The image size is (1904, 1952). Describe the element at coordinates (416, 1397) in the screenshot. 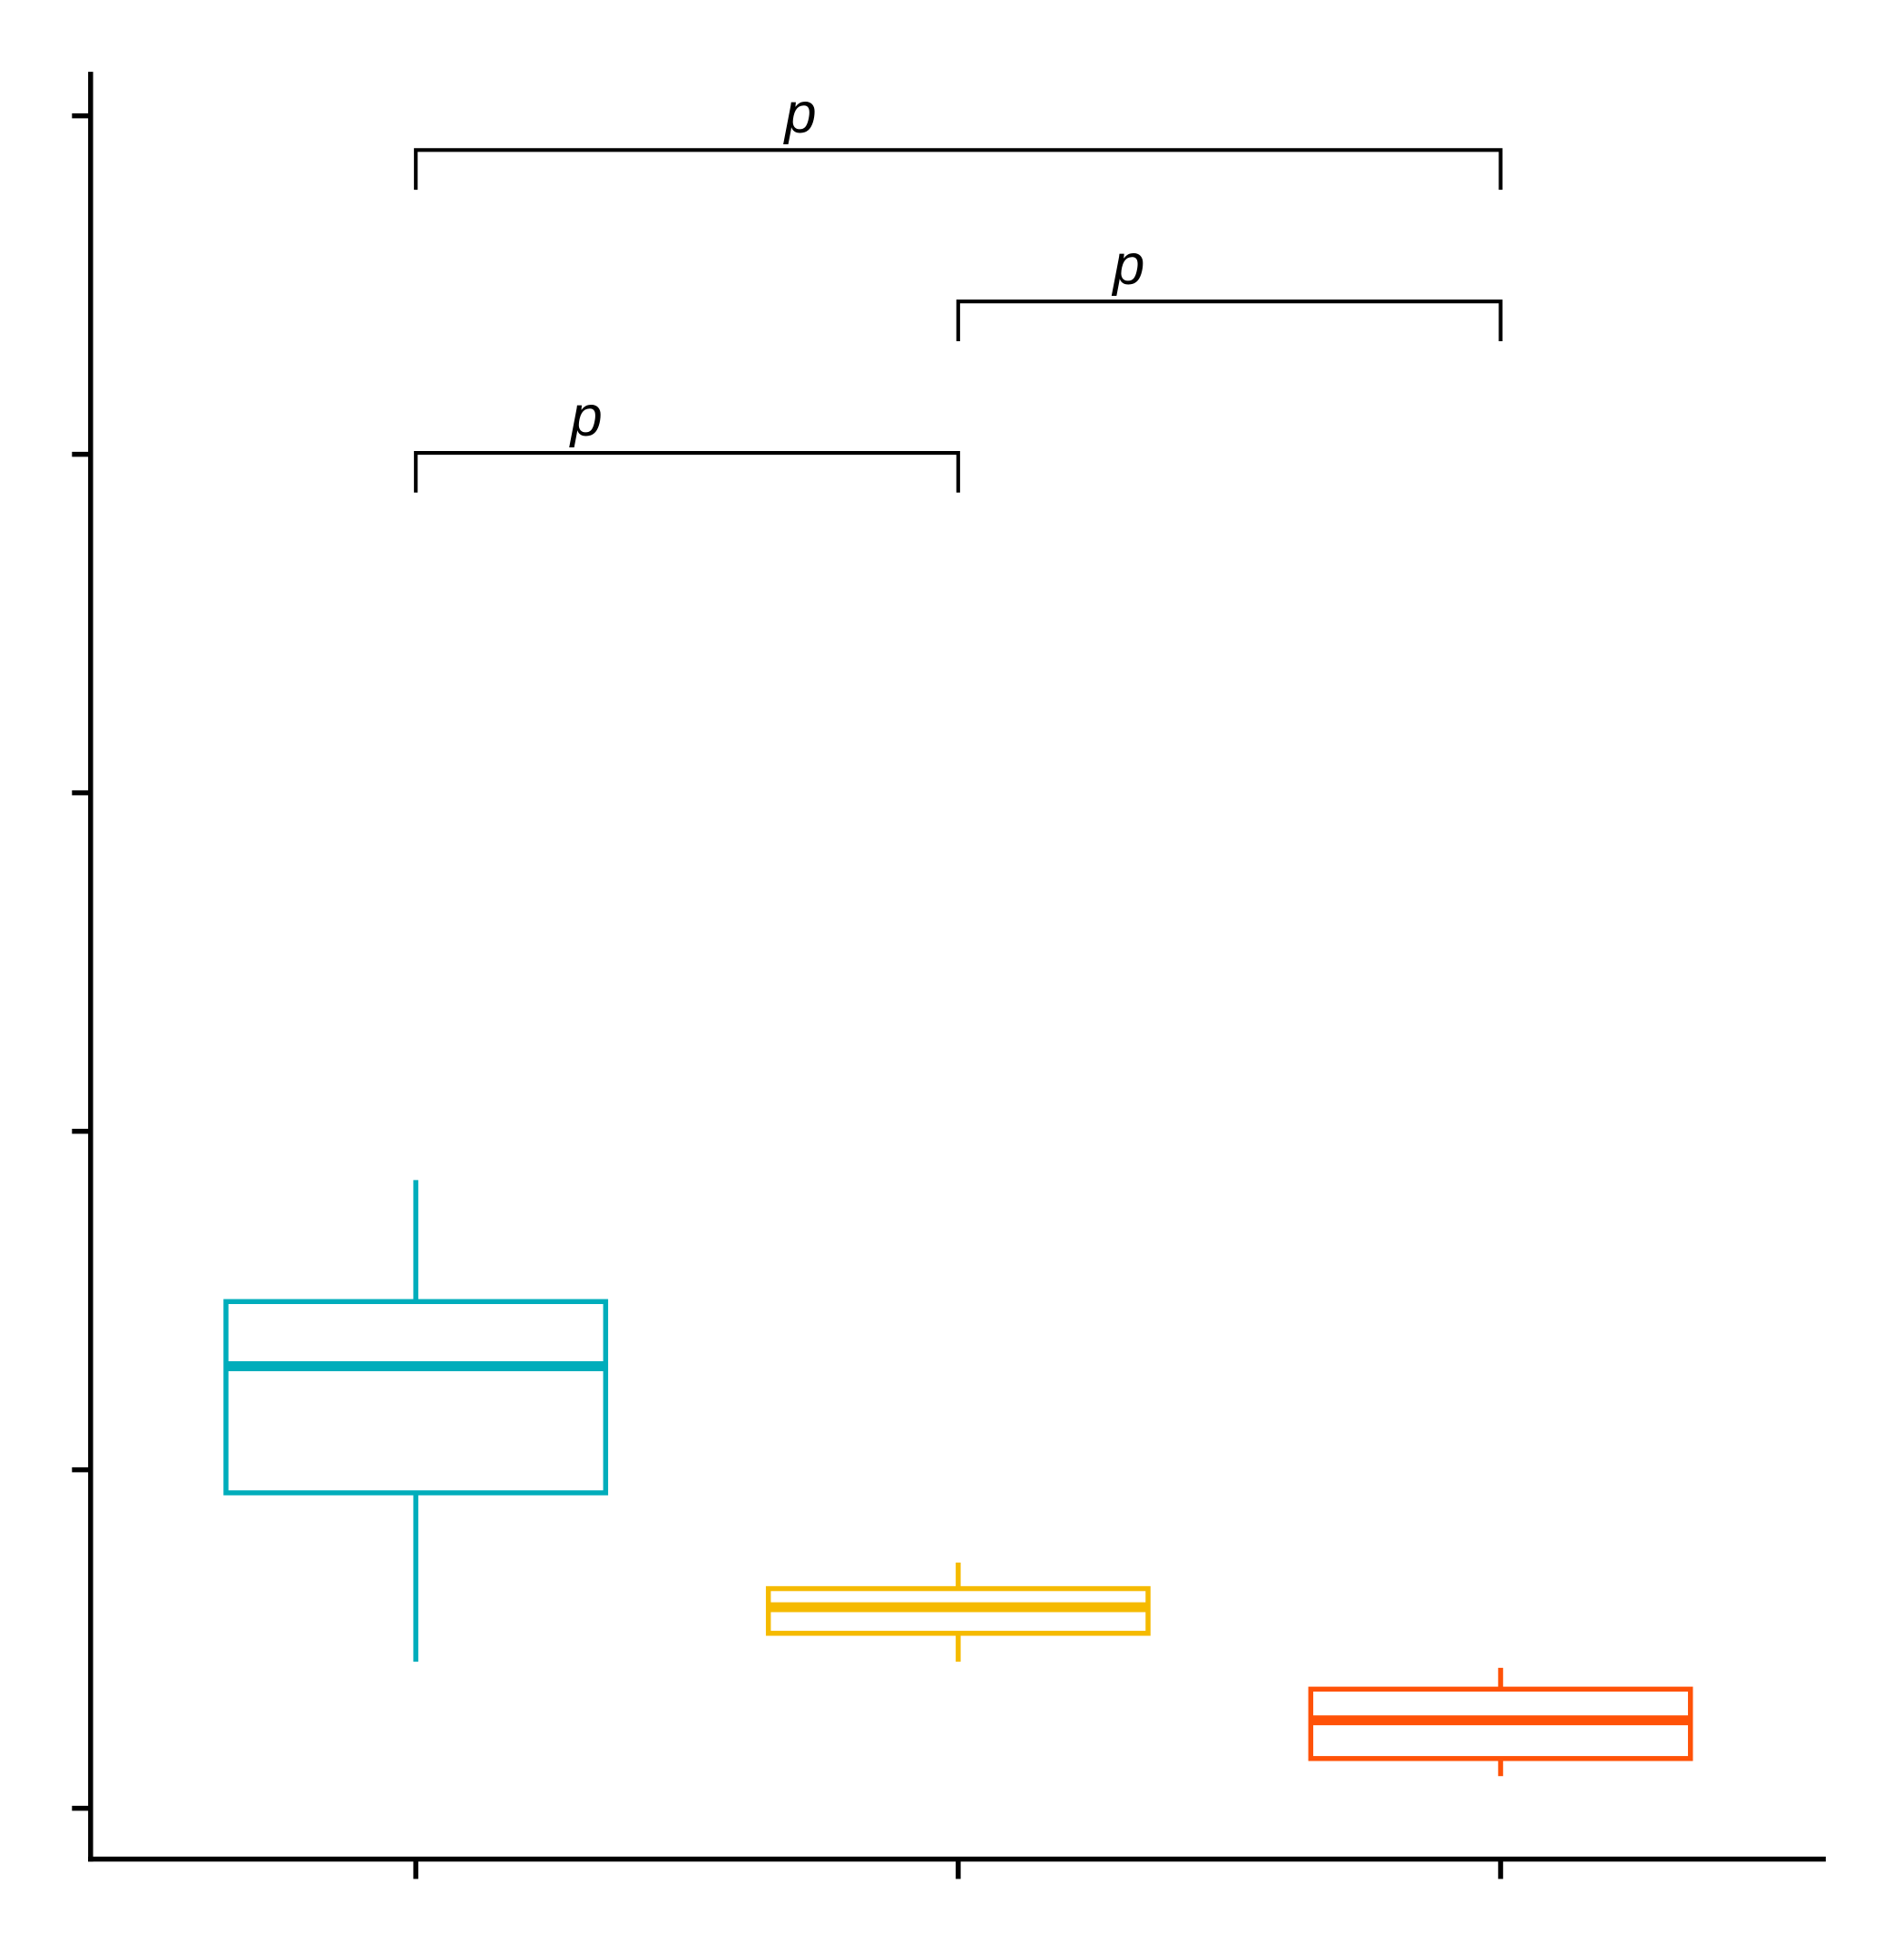

I see `box` at that location.